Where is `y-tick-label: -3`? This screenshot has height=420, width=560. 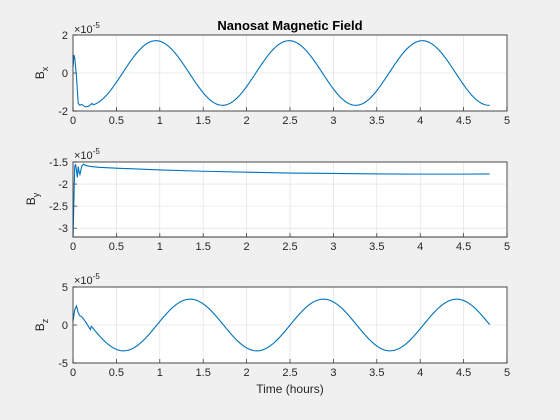
y-tick-label: -3 is located at coordinates (63, 229).